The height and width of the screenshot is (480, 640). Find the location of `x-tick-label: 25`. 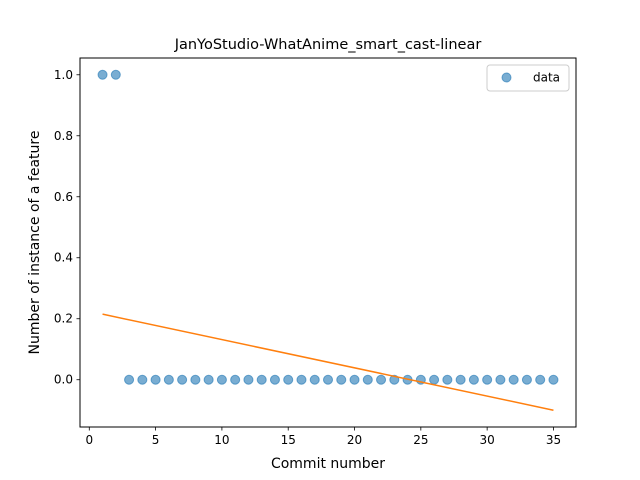

x-tick-label: 25 is located at coordinates (420, 440).